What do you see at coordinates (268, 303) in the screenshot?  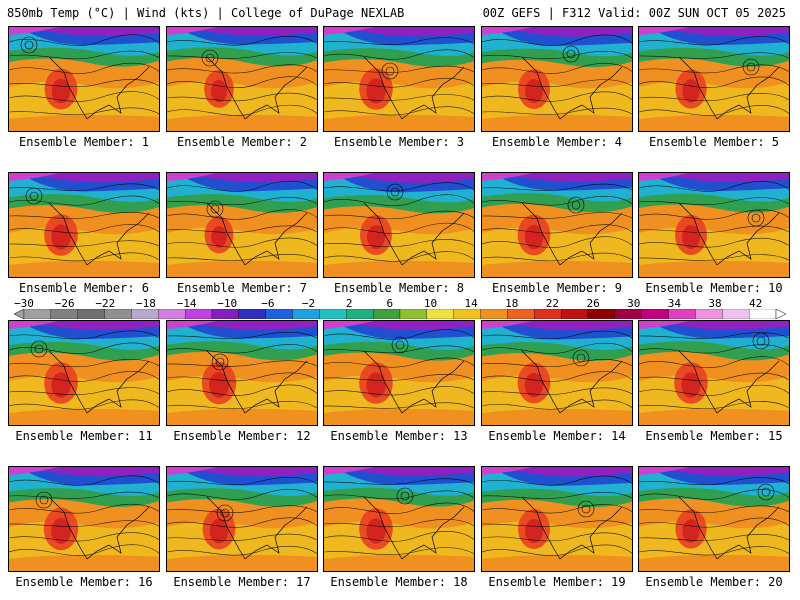 I see `colorbar-tick-label: −6` at bounding box center [268, 303].